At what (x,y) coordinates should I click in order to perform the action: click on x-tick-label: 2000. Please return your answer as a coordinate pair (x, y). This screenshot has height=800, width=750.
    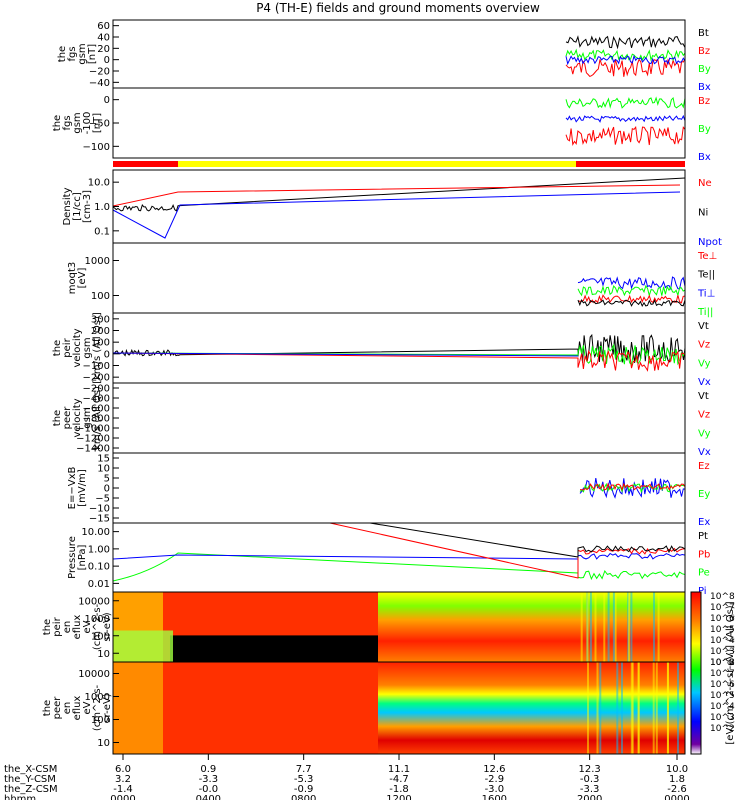
    Looking at the image, I should click on (589, 797).